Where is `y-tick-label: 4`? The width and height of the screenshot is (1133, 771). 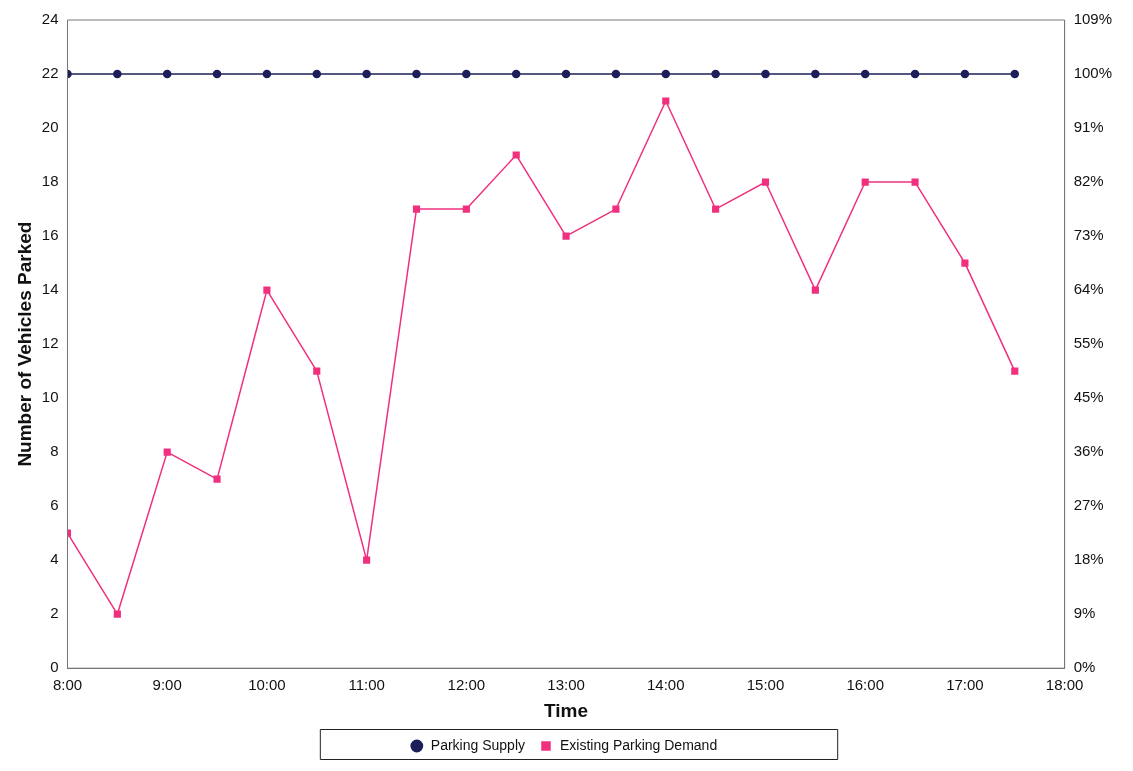
y-tick-label: 4 is located at coordinates (54, 559).